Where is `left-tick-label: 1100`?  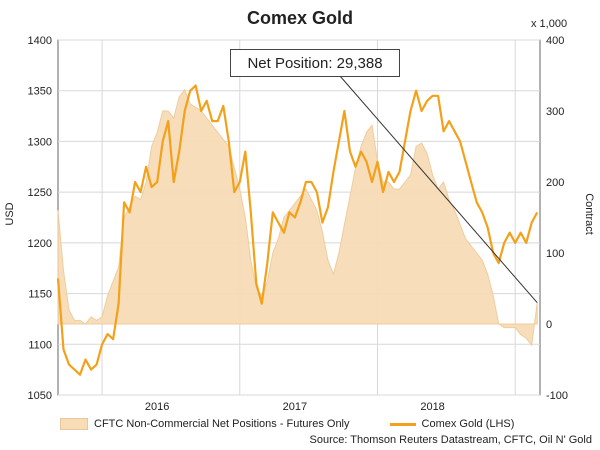
left-tick-label: 1100 is located at coordinates (40, 345).